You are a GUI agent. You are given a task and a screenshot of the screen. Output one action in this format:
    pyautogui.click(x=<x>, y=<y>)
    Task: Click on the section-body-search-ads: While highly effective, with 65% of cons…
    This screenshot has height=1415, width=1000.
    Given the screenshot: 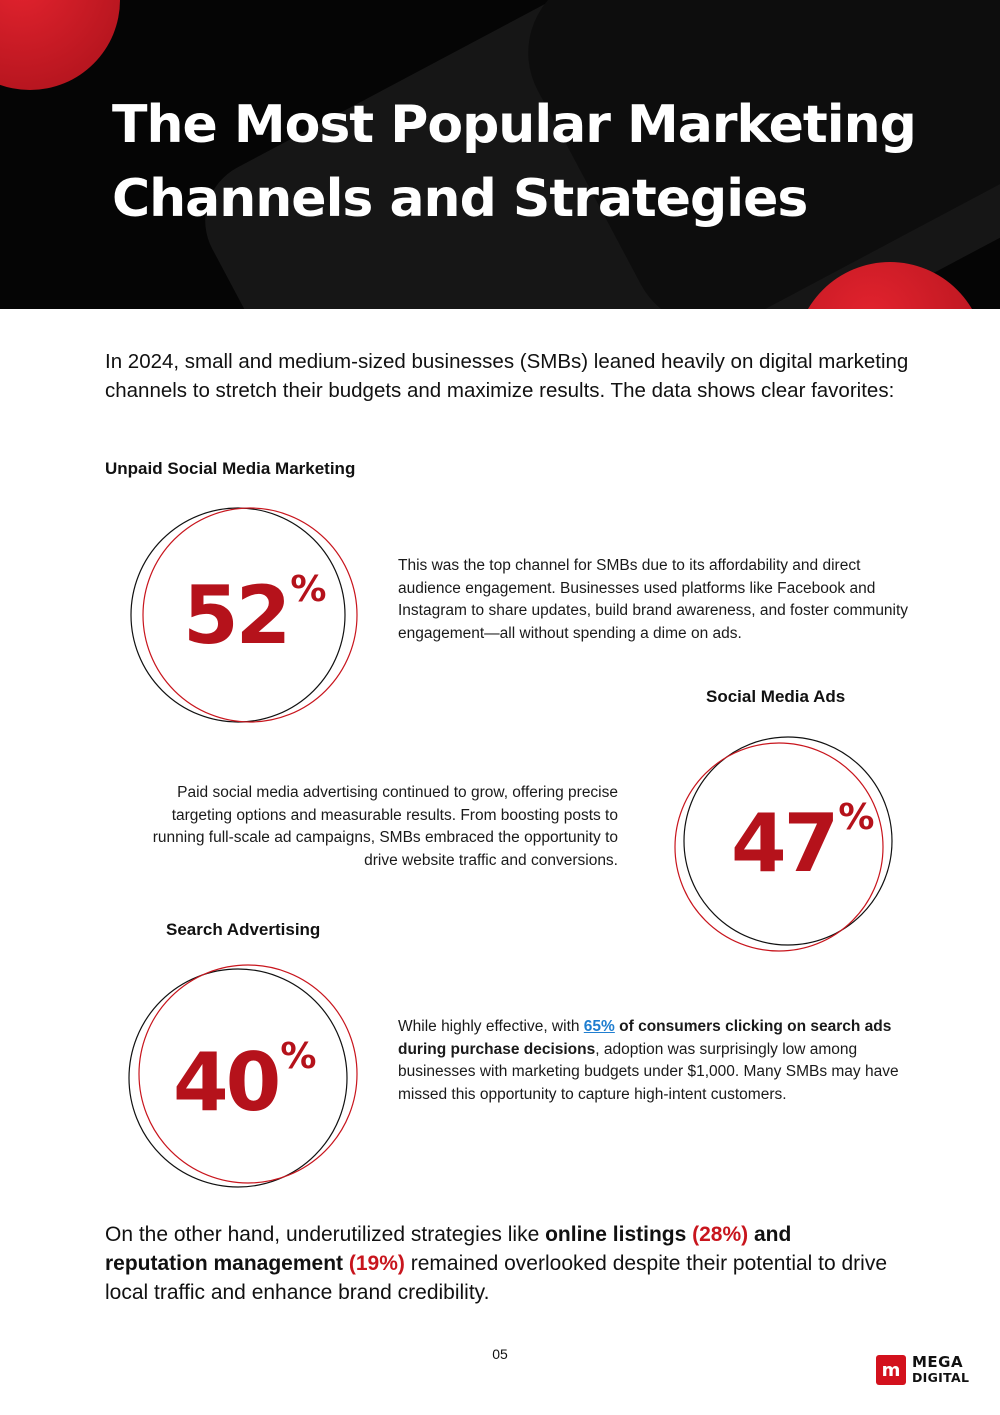 What is the action you would take?
    pyautogui.click(x=668, y=1061)
    